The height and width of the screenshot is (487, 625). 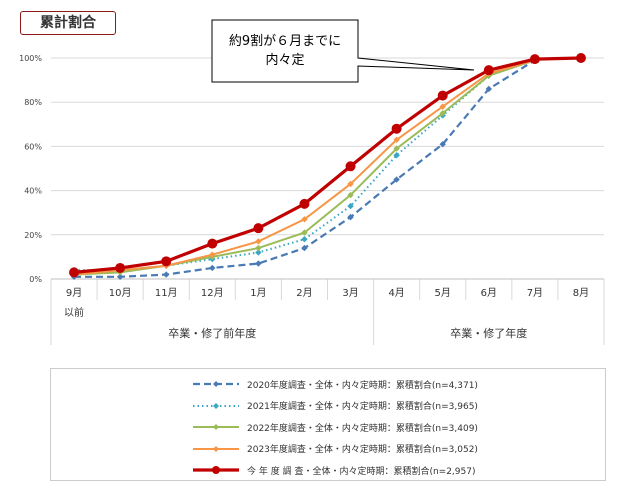 I want to click on legend-item: 2022年度調査・全体・内々定時期：累積割合(n=3,409), so click(x=334, y=427).